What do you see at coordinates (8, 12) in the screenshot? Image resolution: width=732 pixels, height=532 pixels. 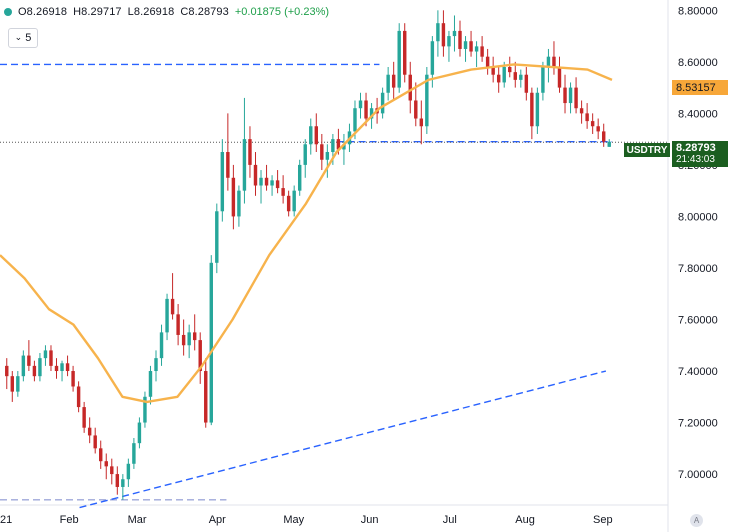 I see `status-dot-icon` at bounding box center [8, 12].